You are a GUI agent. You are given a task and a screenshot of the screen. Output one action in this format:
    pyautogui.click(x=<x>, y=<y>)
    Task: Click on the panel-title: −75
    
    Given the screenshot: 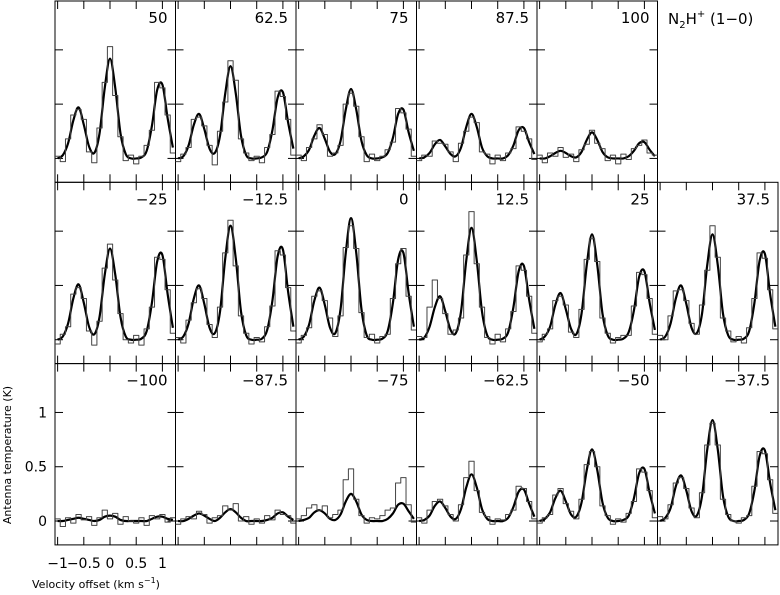 What is the action you would take?
    pyautogui.click(x=393, y=381)
    